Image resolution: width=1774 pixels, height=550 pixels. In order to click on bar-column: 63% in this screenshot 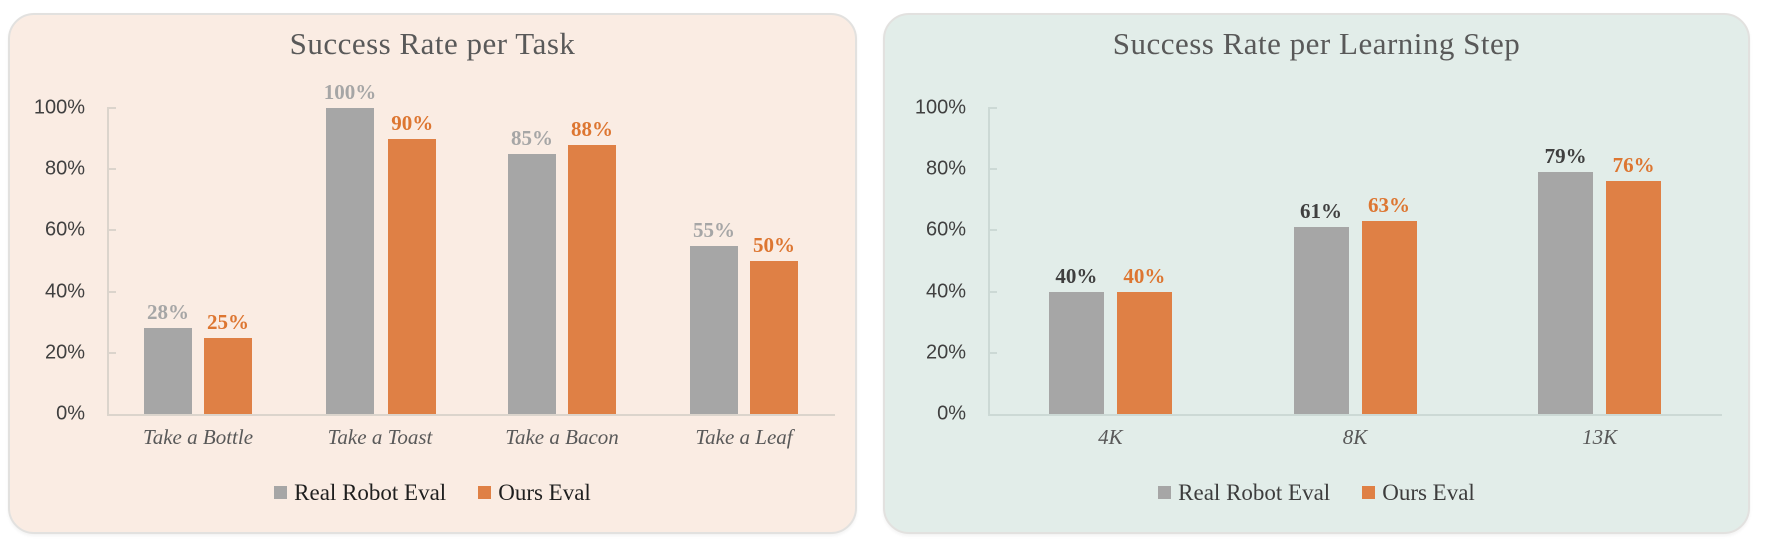, I will do `click(1389, 261)`.